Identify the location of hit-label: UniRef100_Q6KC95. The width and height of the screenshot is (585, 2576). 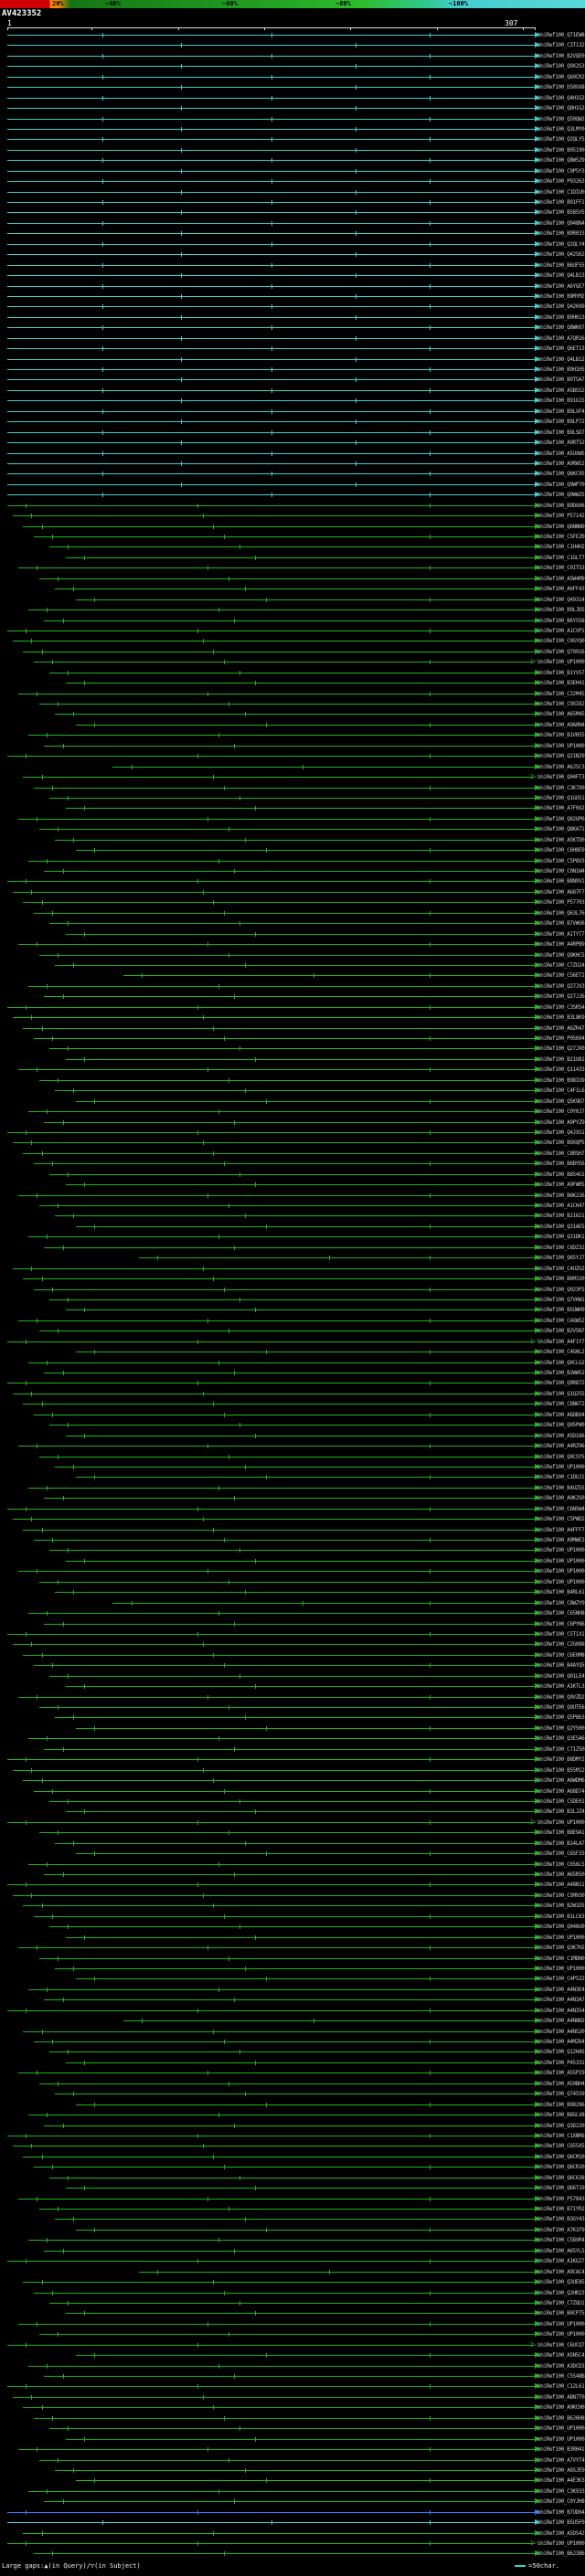
(561, 474).